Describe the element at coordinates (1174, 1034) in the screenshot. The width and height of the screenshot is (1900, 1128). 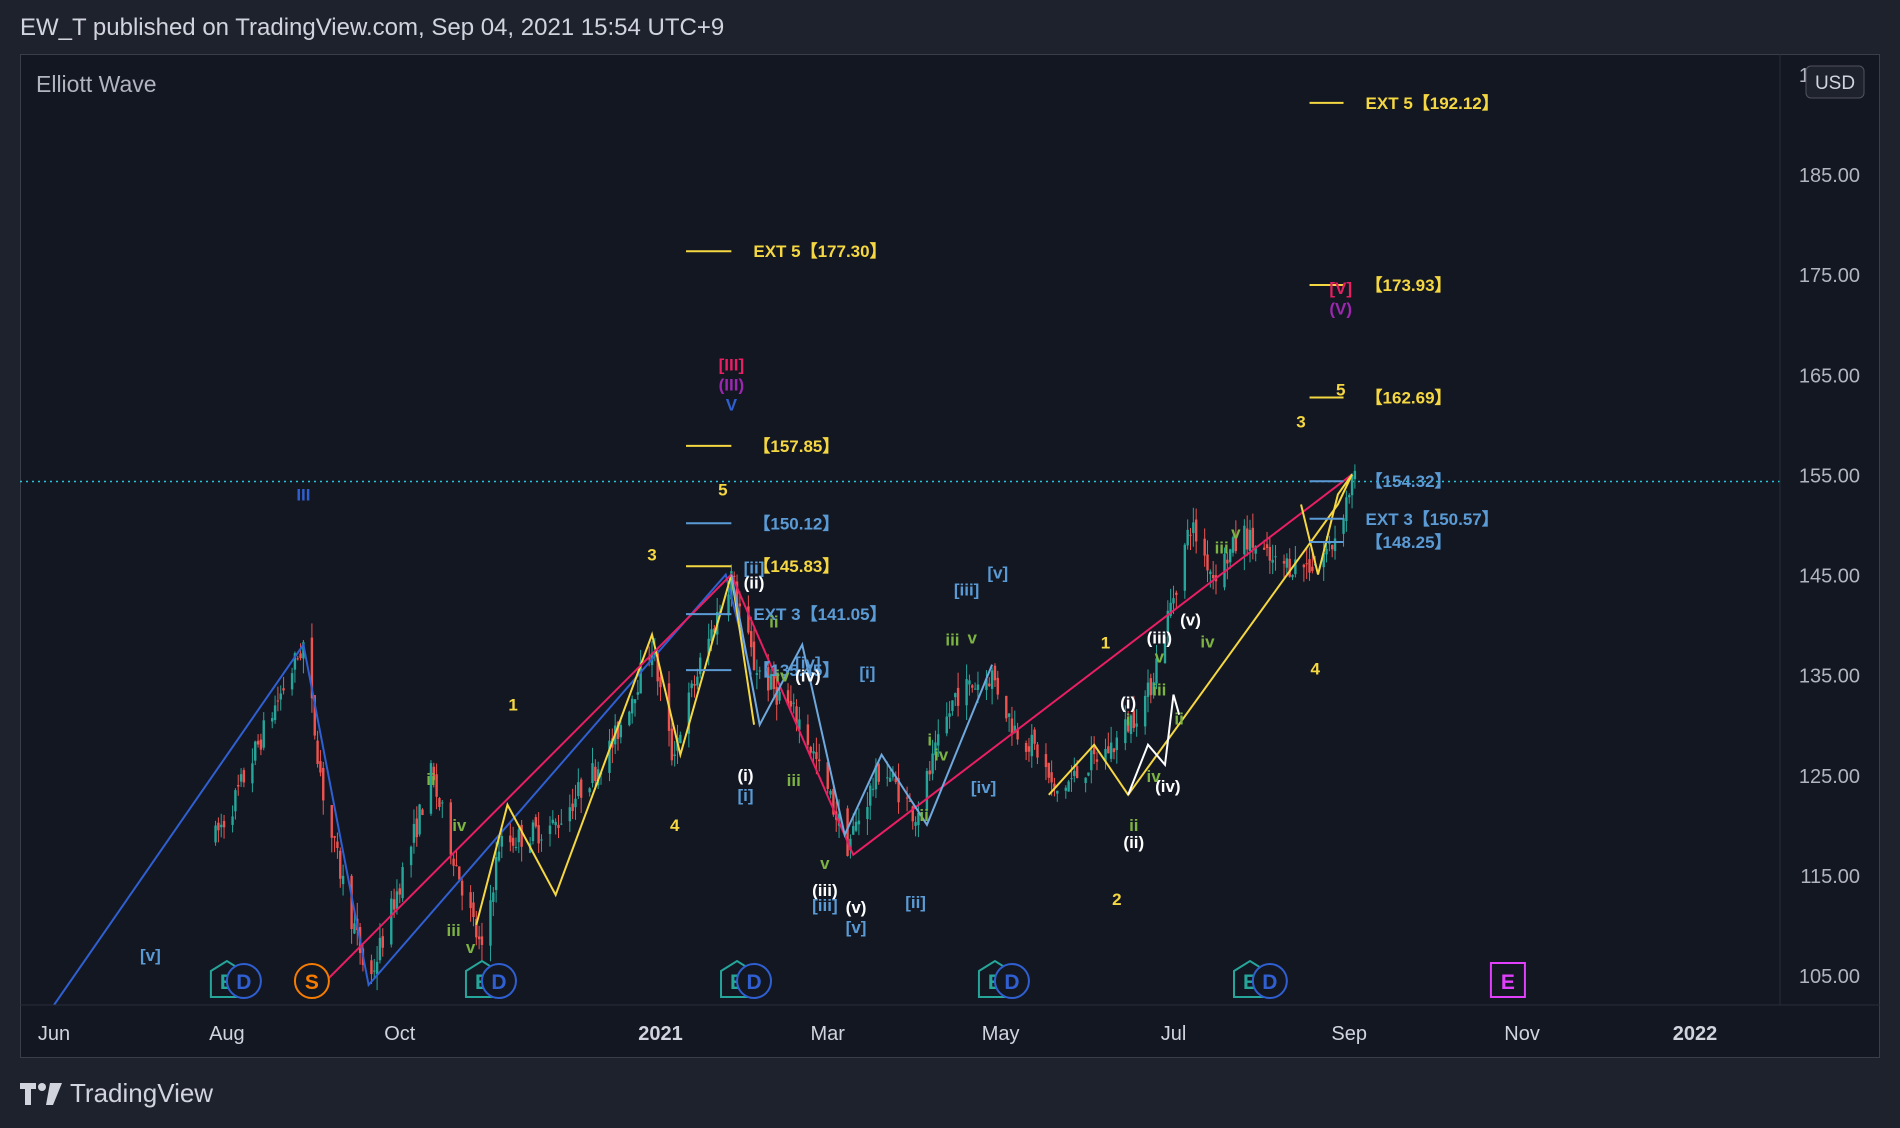
I see `time-tick-label: Jul` at that location.